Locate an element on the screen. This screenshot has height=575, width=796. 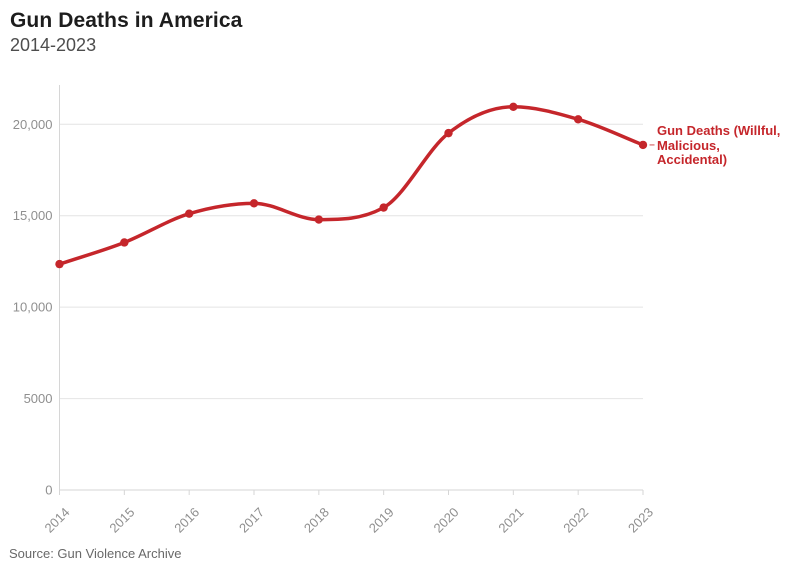
x-axis-tick-label: 2015 is located at coordinates (121, 520).